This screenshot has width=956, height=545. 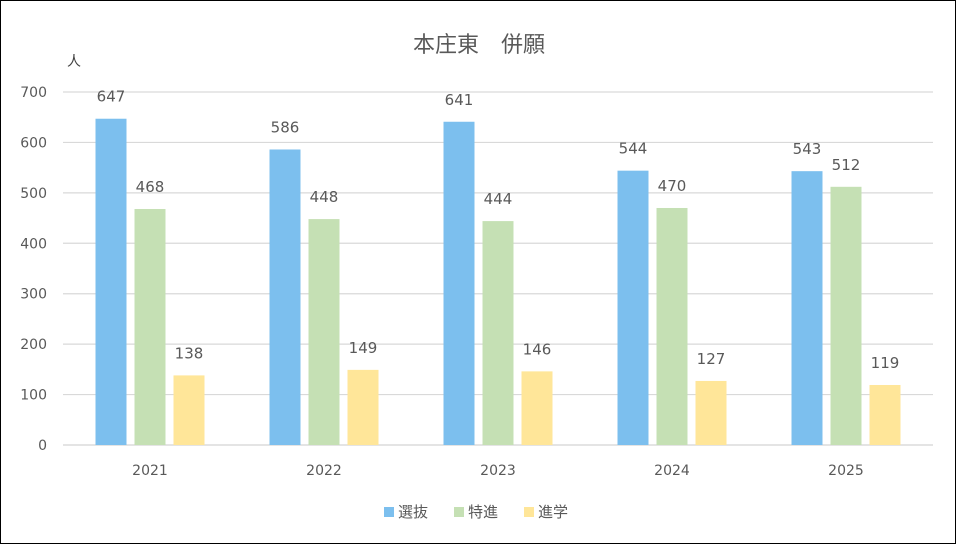 I want to click on y-tick-label: 300, so click(x=33, y=295).